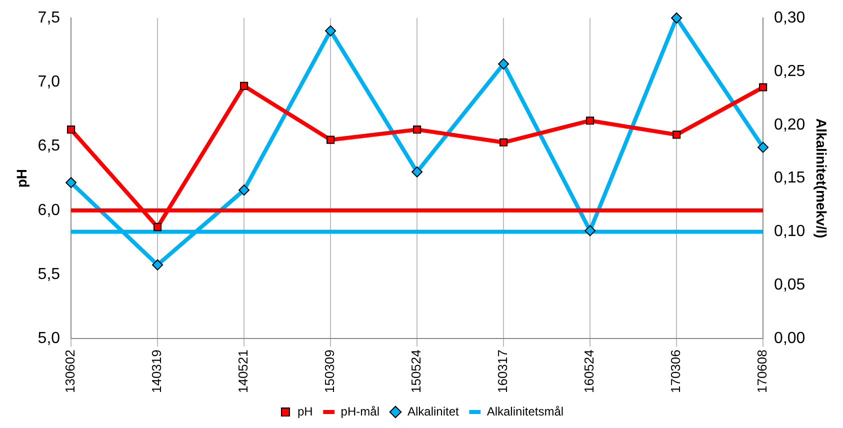  Describe the element at coordinates (49, 274) in the screenshot. I see `y-tick-label: 5,5` at that location.